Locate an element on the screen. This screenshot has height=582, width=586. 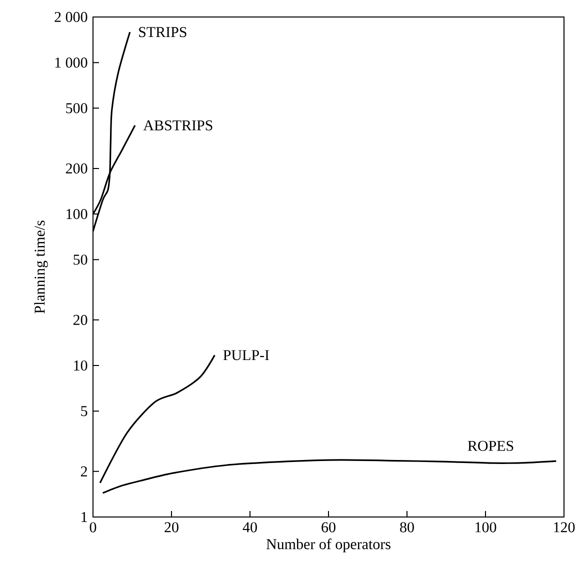
y-tick-label: 500 is located at coordinates (77, 108).